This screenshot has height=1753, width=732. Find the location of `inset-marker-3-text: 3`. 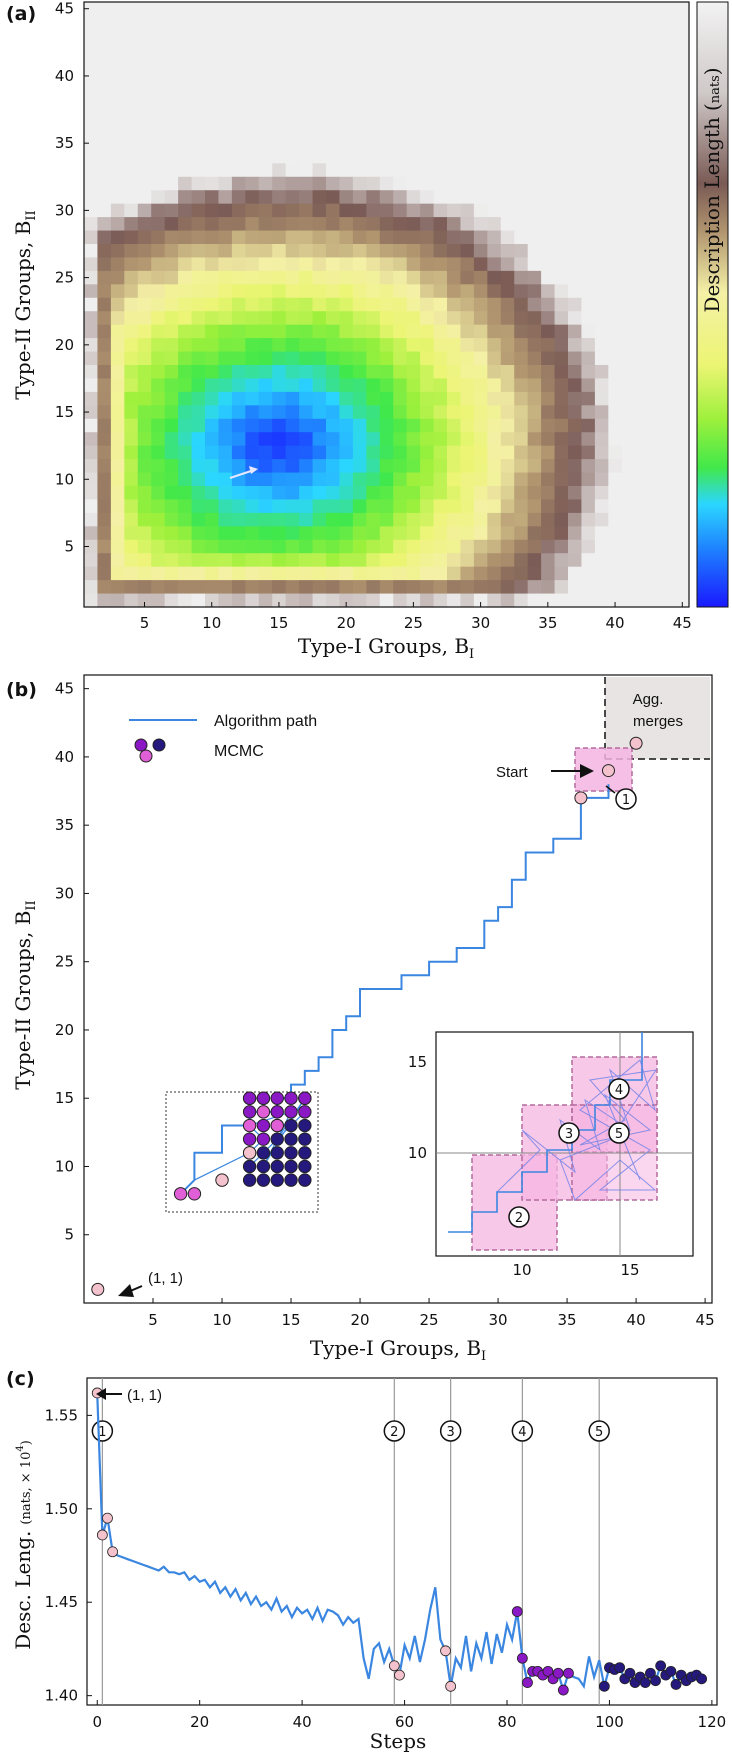

inset-marker-3-text: 3 is located at coordinates (569, 1134).